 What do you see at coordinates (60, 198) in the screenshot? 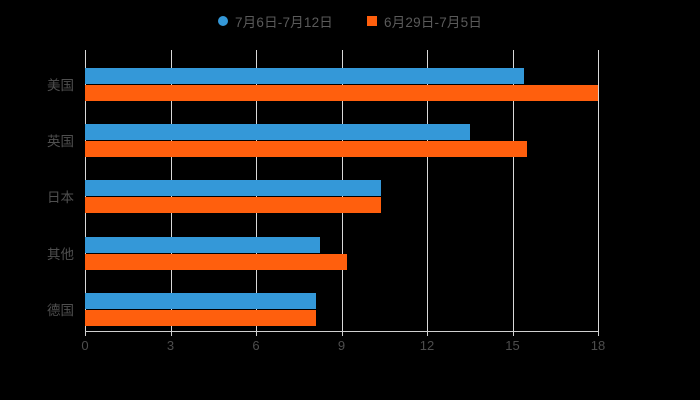
I see `y-axis-label-2: 日本` at bounding box center [60, 198].